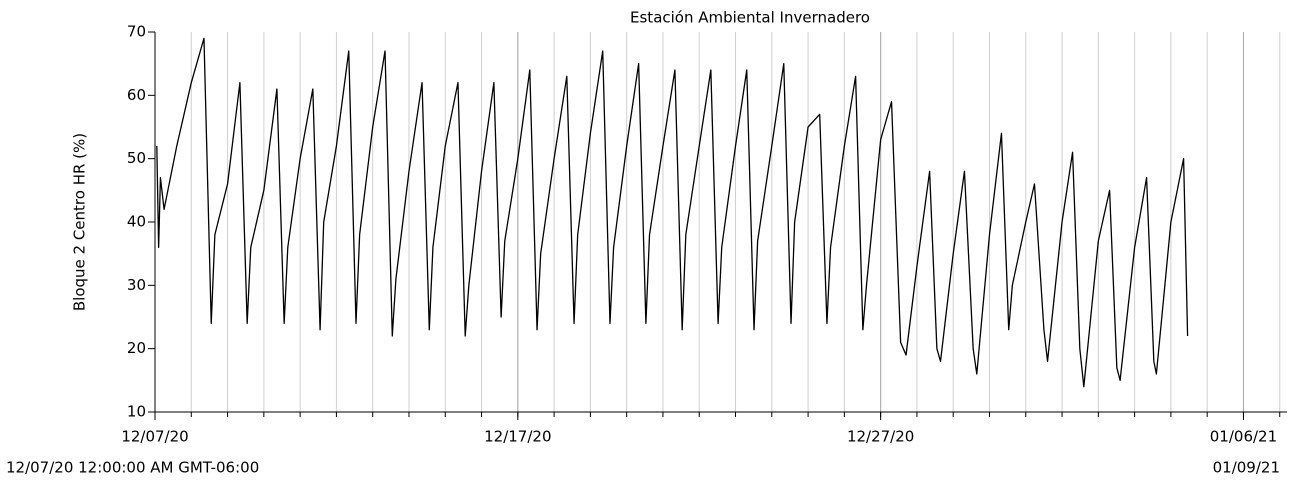 This screenshot has width=1293, height=481. What do you see at coordinates (880, 437) in the screenshot?
I see `x-tick-label: 12/27/20` at bounding box center [880, 437].